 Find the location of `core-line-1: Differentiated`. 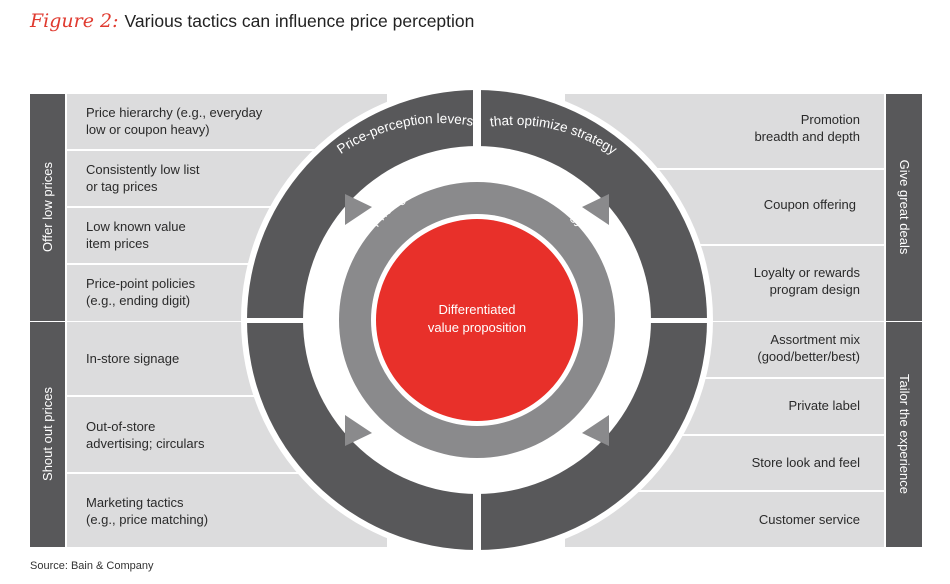

core-line-1: Differentiated is located at coordinates (476, 309).